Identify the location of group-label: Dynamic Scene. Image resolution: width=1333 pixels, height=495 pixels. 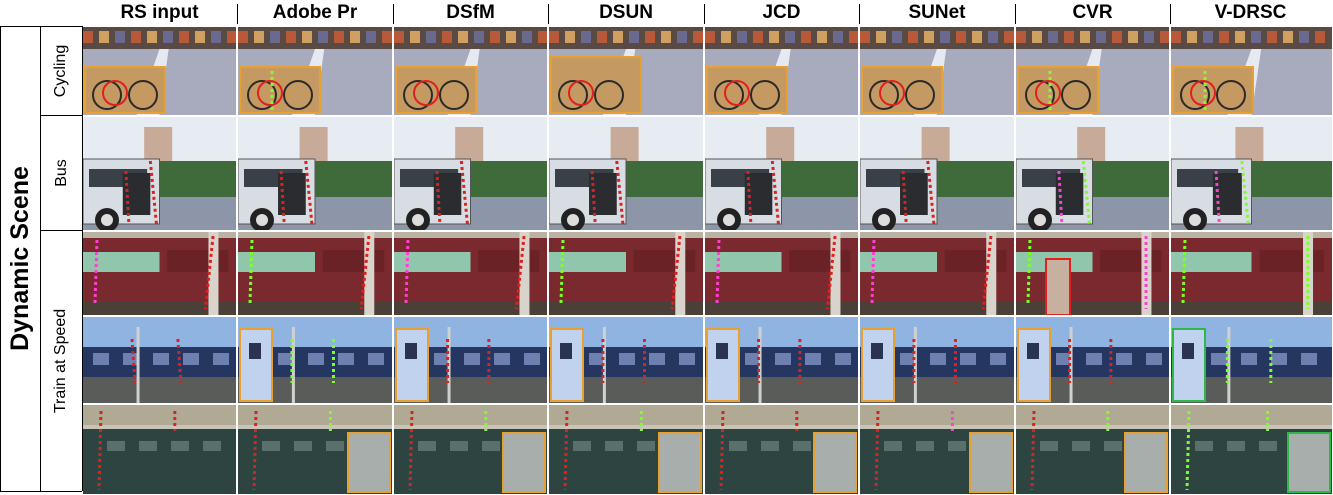
(20, 258).